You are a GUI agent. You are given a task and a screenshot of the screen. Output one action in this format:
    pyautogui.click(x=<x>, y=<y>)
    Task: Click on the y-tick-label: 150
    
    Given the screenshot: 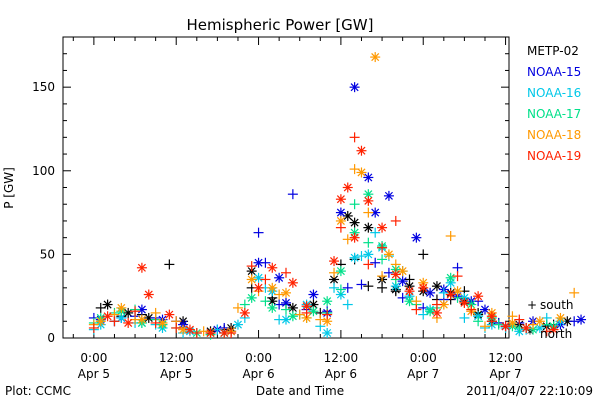 What is the action you would take?
    pyautogui.click(x=43, y=87)
    